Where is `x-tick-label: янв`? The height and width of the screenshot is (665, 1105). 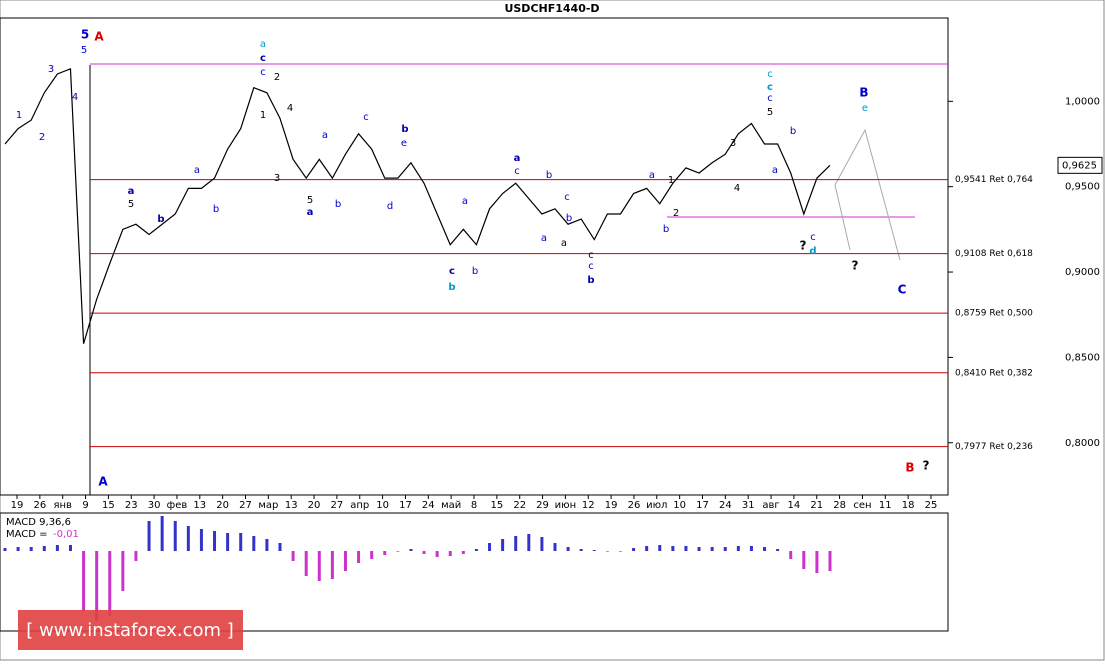 x-tick-label: янв is located at coordinates (62, 505).